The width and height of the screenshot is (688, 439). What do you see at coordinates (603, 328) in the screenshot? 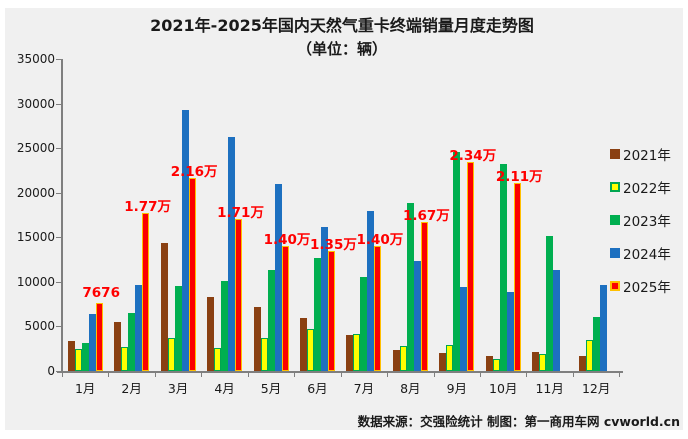
I see `bar-2024年-12月` at bounding box center [603, 328].